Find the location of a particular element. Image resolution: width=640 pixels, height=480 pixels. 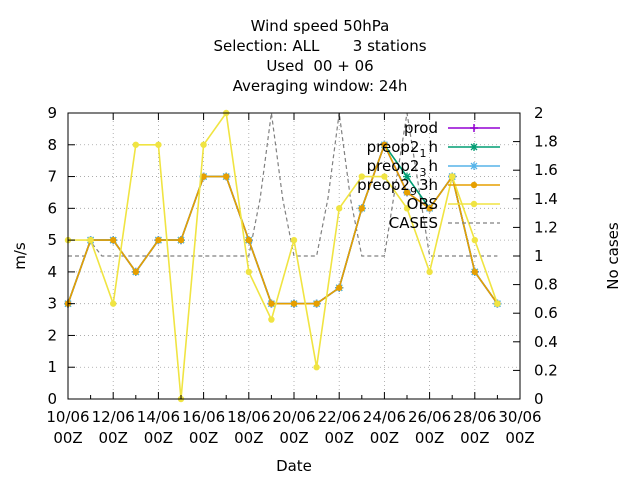

y2-axis-label: No cases is located at coordinates (613, 256).